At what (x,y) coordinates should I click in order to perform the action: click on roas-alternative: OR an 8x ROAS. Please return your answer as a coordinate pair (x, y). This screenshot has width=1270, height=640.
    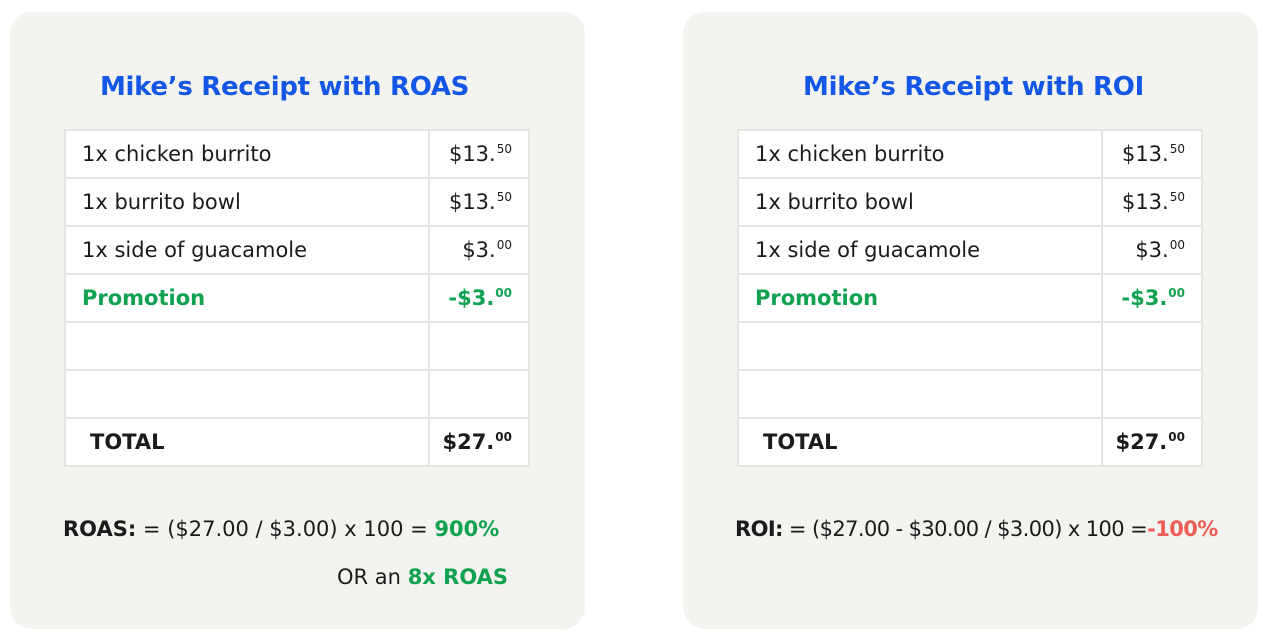
    Looking at the image, I should click on (422, 577).